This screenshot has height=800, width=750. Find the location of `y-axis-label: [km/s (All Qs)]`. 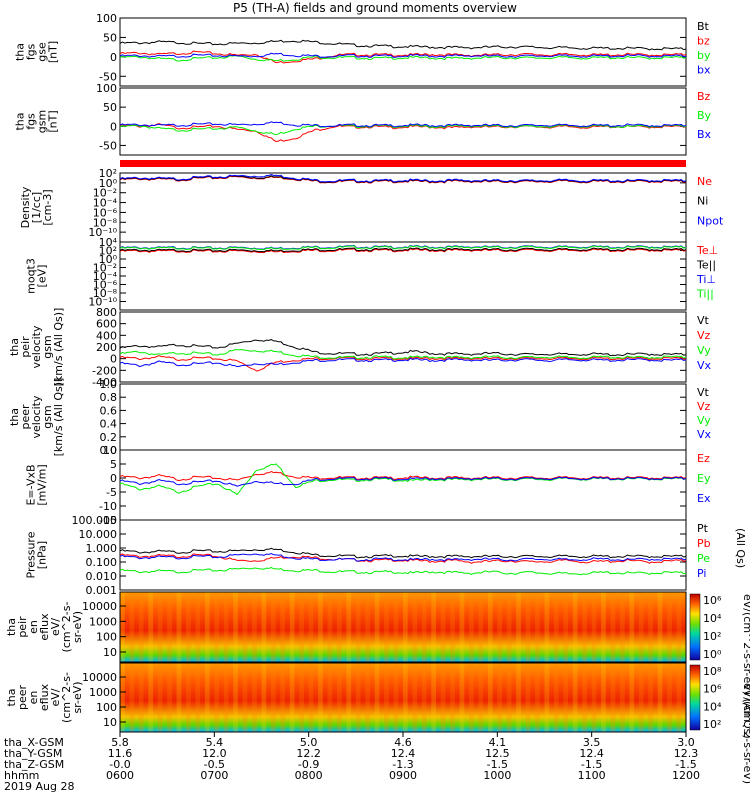

y-axis-label: [km/s (All Qs)] is located at coordinates (58, 417).